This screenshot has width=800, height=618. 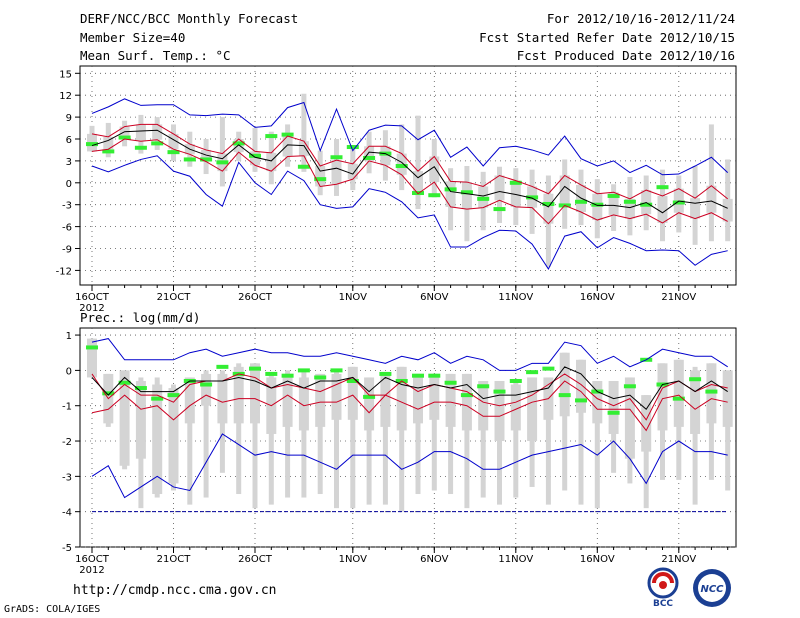 What do you see at coordinates (64, 271) in the screenshot?
I see `y-tick-label: -12` at bounding box center [64, 271].